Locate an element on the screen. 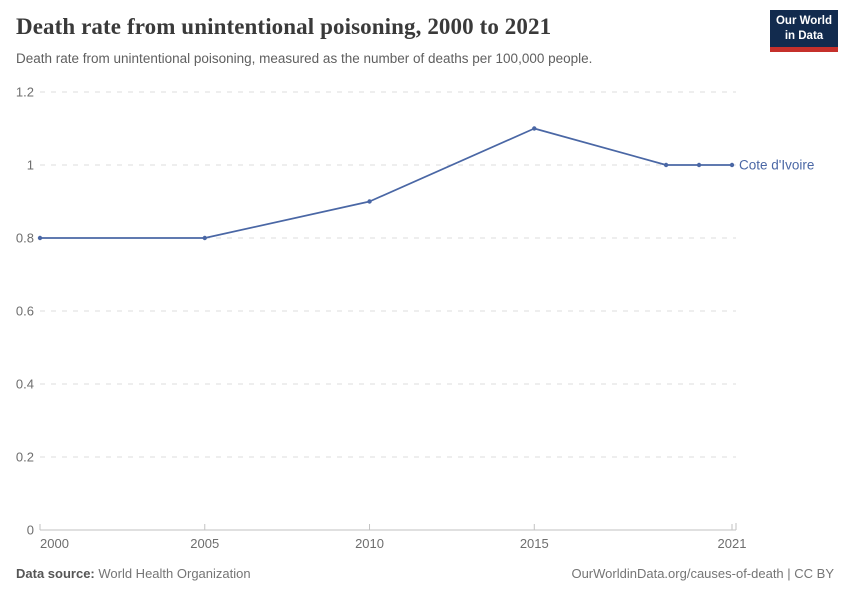 The height and width of the screenshot is (600, 850). owid-logo: Our World in Data is located at coordinates (804, 31).